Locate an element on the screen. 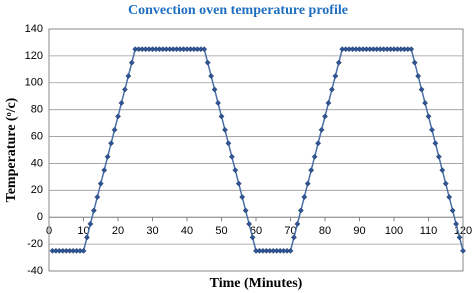 The height and width of the screenshot is (293, 474). y-tick-label: 20 is located at coordinates (37, 190).